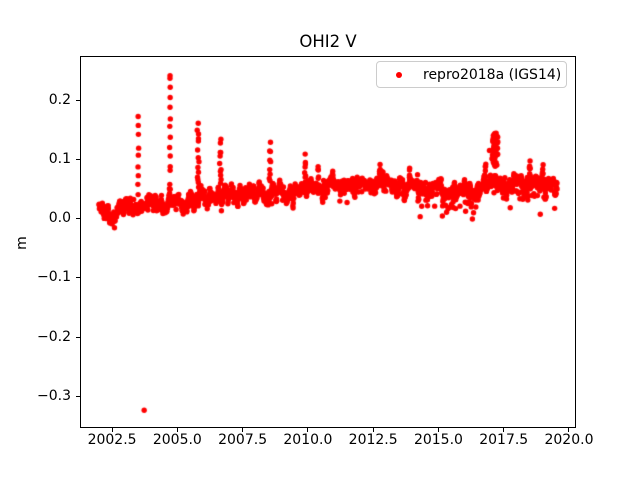 This screenshot has width=640, height=480. What do you see at coordinates (328, 41) in the screenshot?
I see `chart-title: OHI2 V` at bounding box center [328, 41].